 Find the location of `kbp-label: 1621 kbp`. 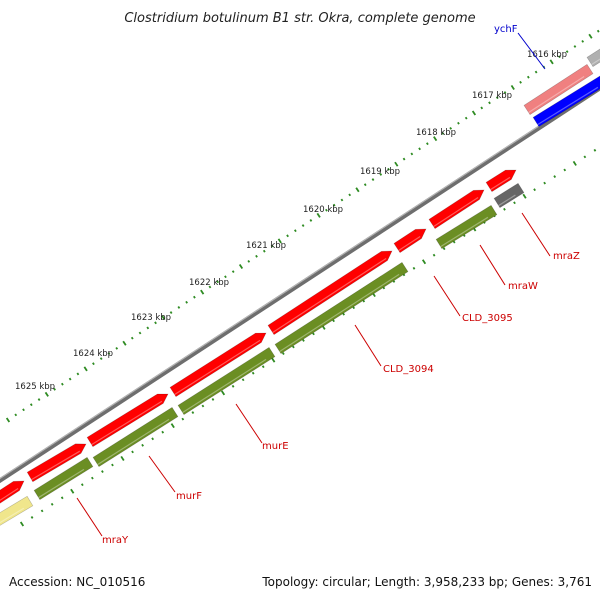

kbp-label: 1621 kbp is located at coordinates (266, 246).